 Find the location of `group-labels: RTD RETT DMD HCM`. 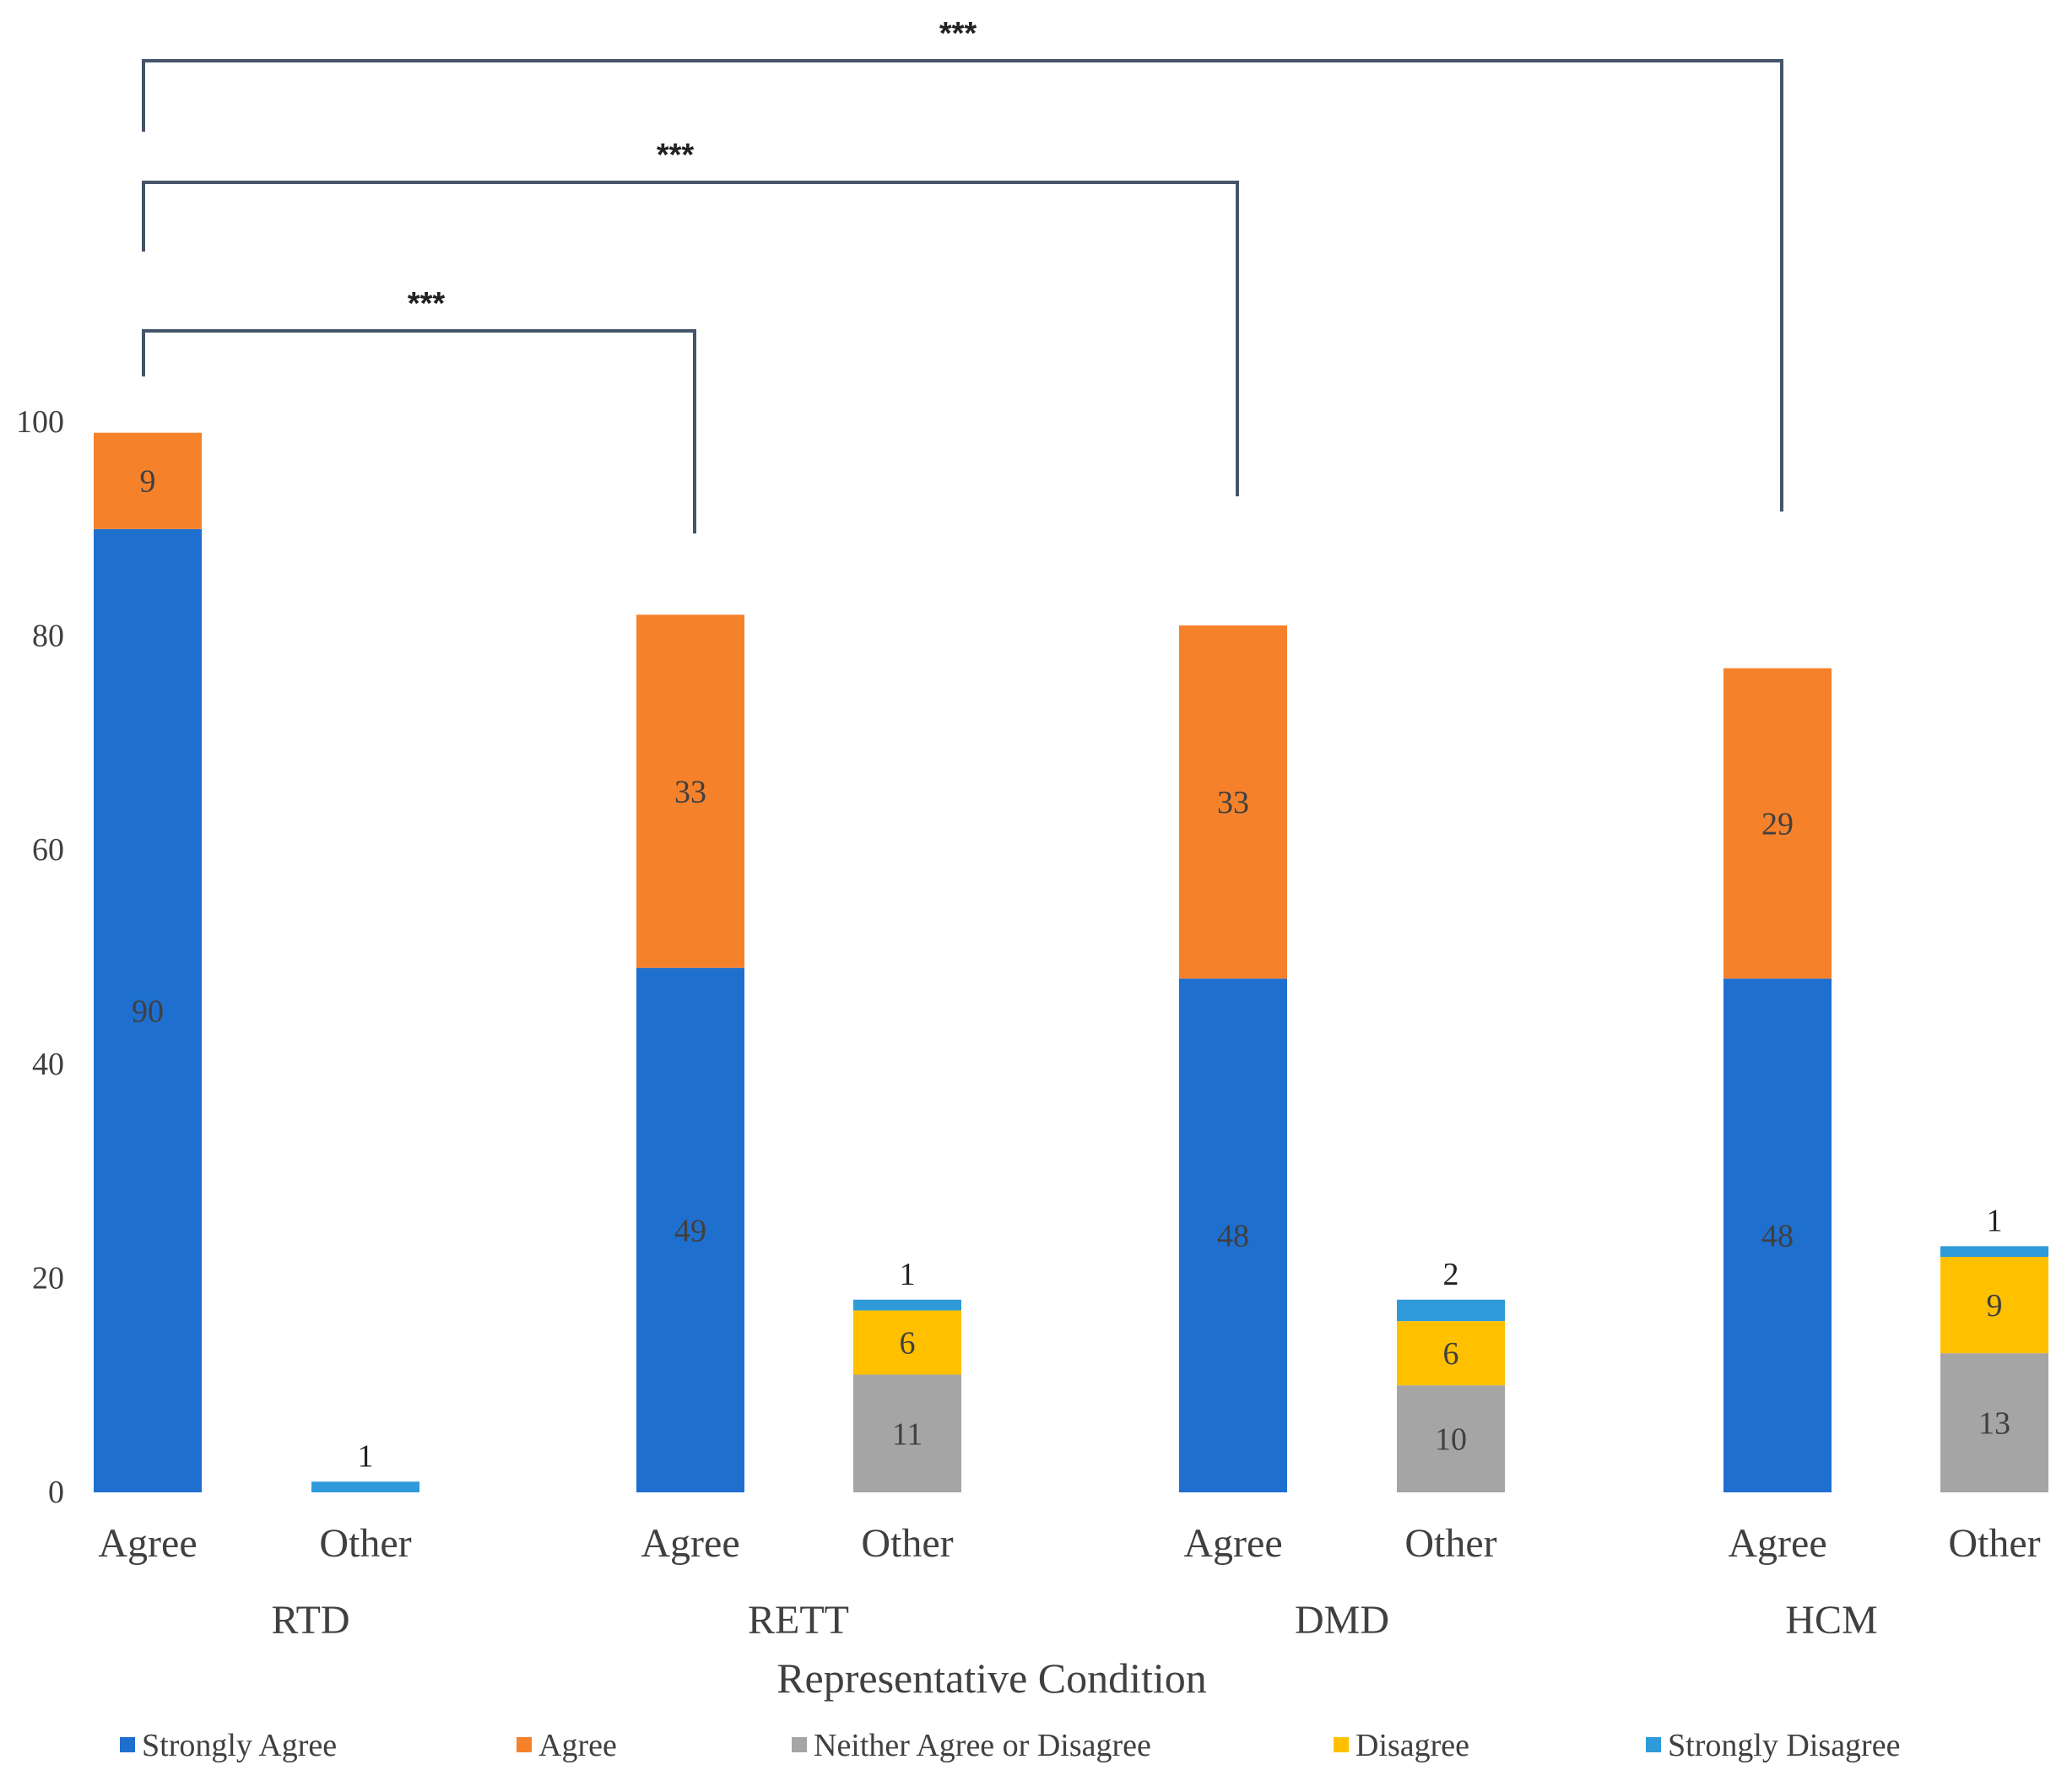

group-labels: RTD RETT DMD HCM is located at coordinates (1074, 1620).